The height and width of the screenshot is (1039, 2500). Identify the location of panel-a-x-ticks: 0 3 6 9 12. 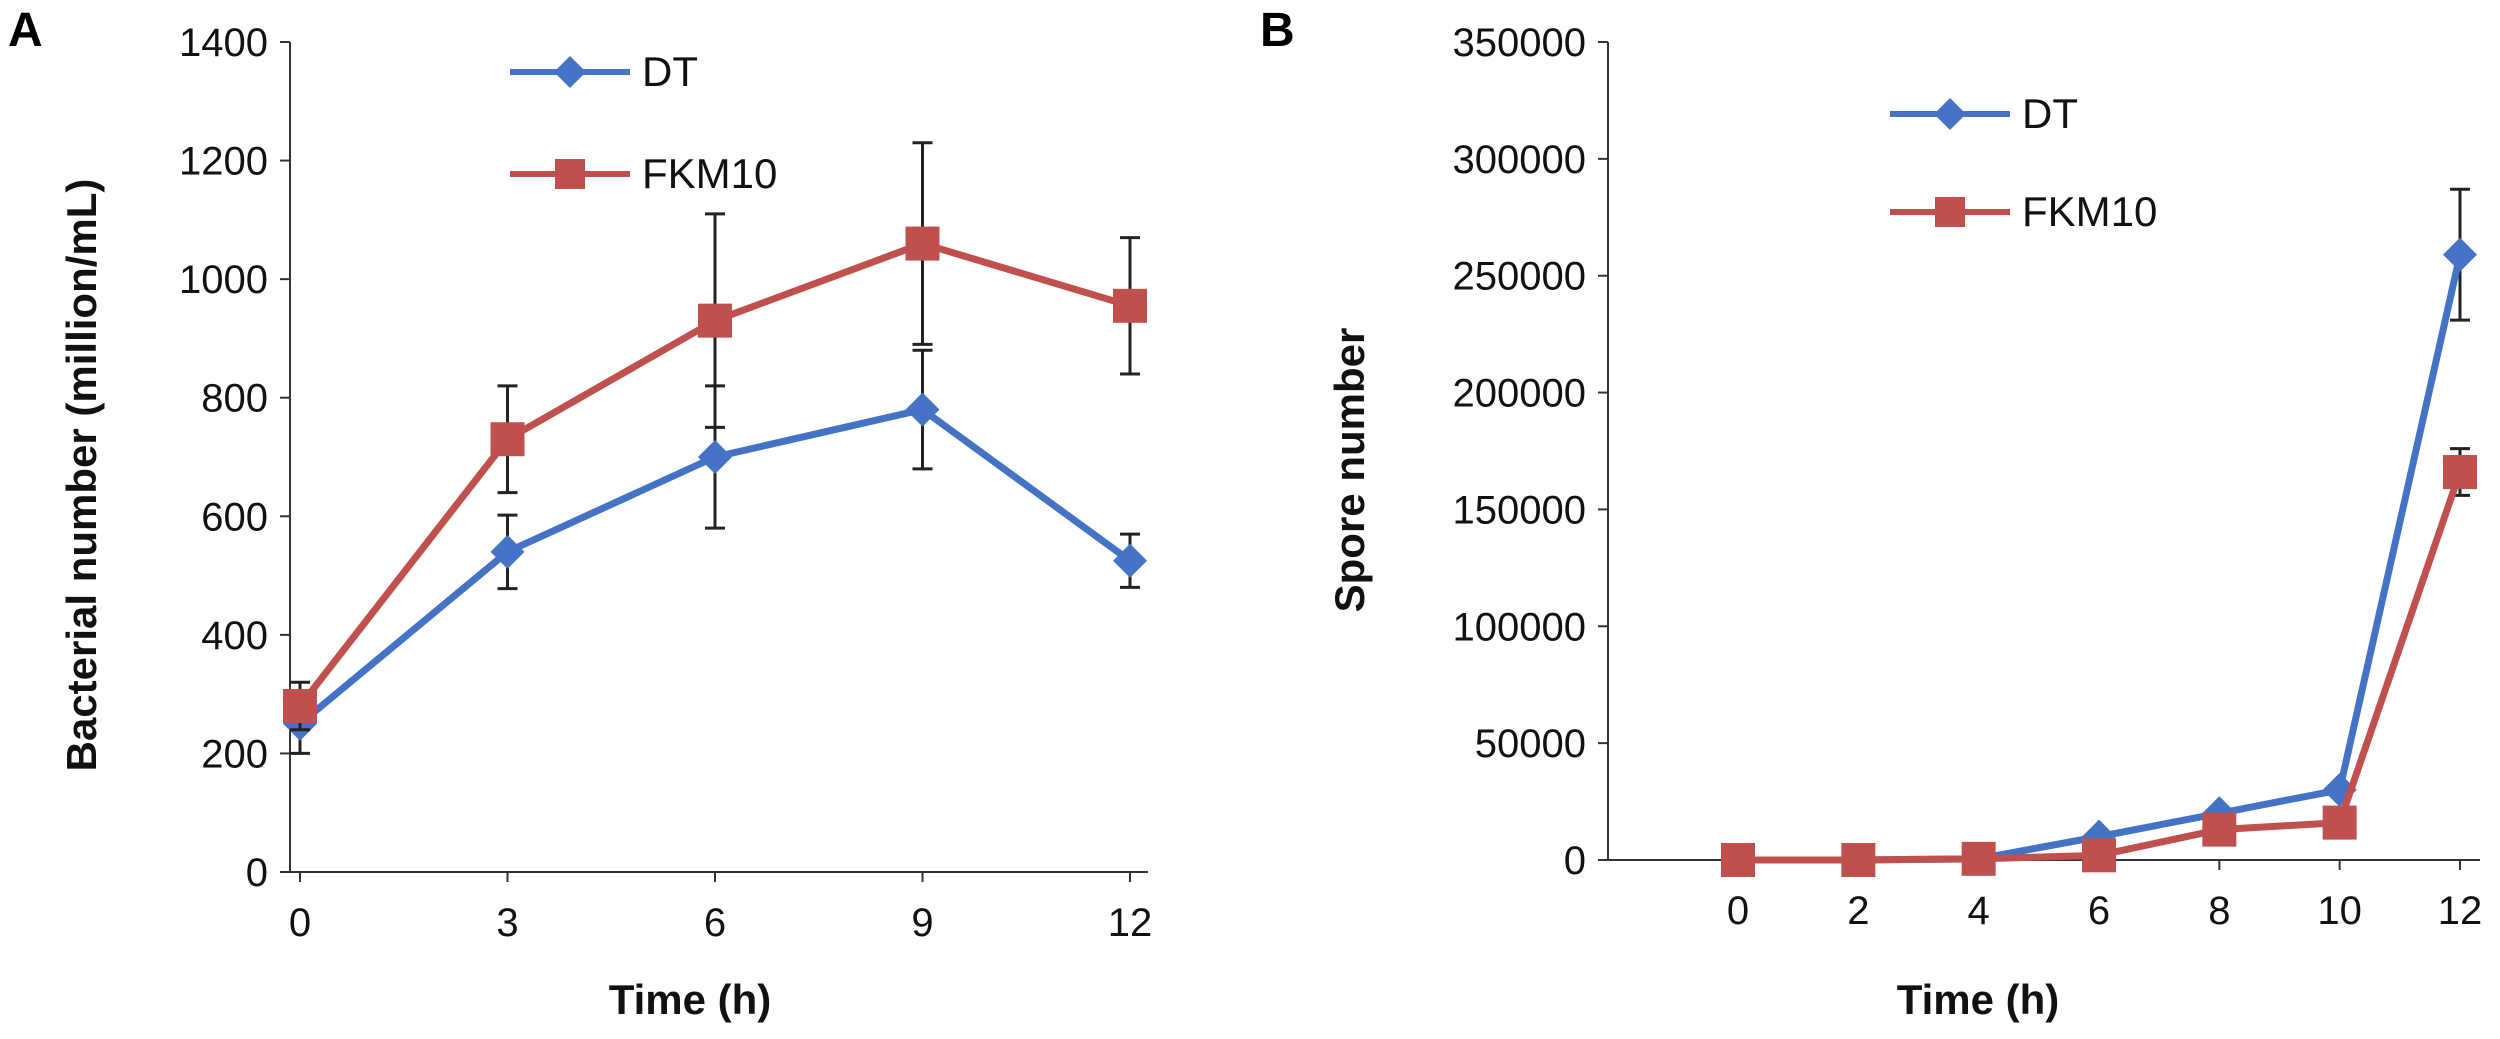
(720, 908).